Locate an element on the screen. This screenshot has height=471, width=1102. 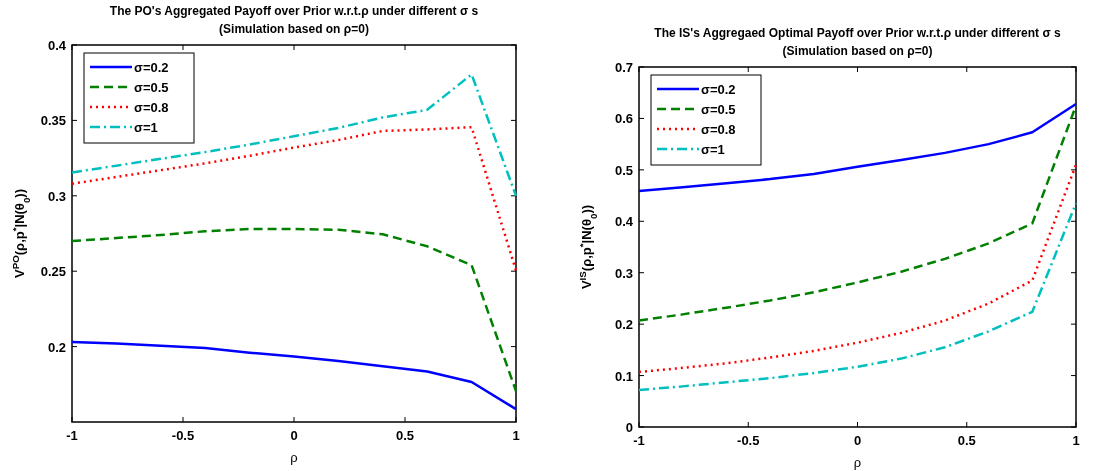
y-tick-label: 0.7 is located at coordinates (623, 67).